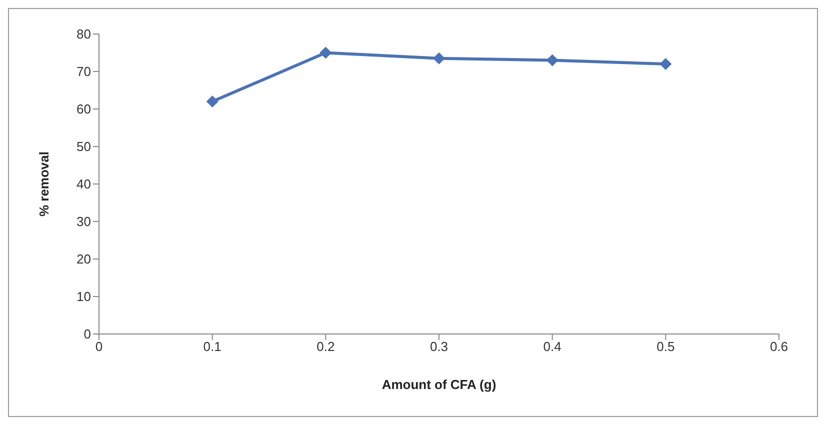 This screenshot has width=826, height=425. Describe the element at coordinates (83, 109) in the screenshot. I see `y-tick-label: 60` at that location.